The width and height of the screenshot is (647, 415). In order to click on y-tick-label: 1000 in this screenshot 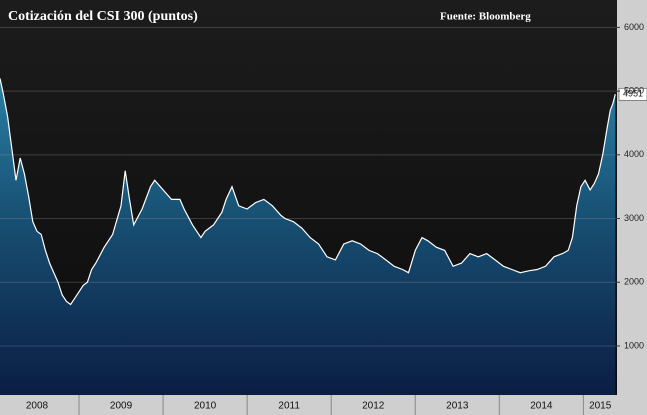, I will do `click(634, 345)`.